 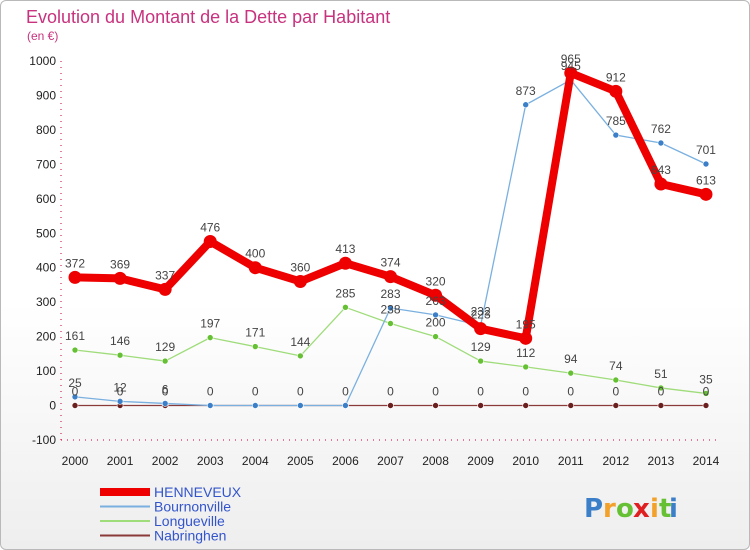 What do you see at coordinates (390, 263) in the screenshot?
I see `data-label: 374` at bounding box center [390, 263].